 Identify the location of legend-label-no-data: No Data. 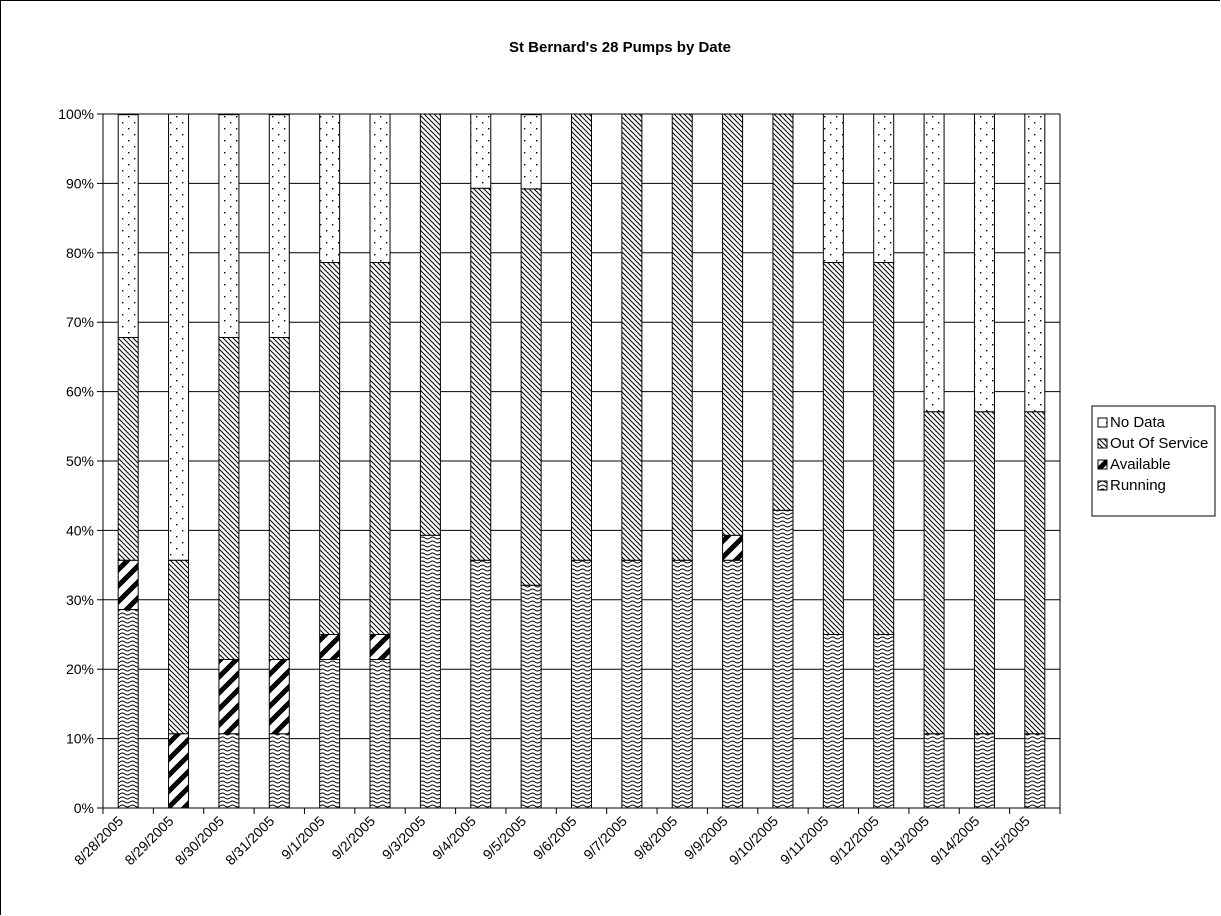
(1138, 422).